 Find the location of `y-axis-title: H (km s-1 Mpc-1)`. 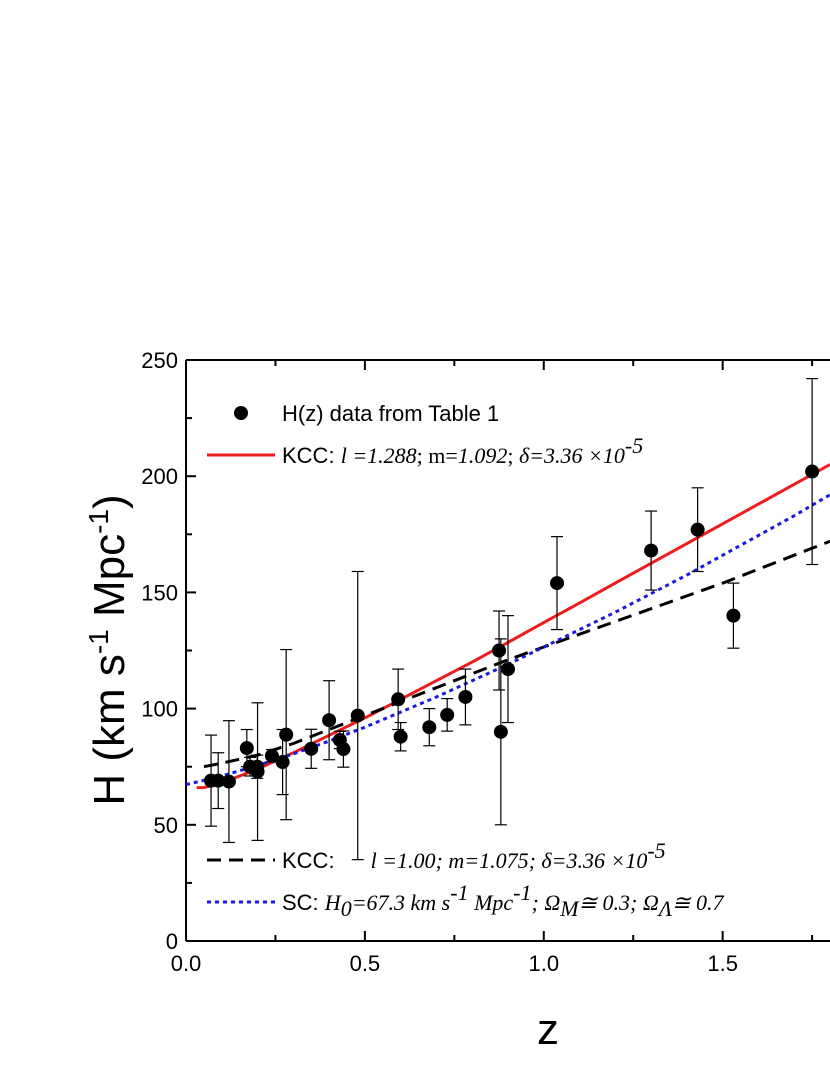

y-axis-title: H (km s-1 Mpc-1) is located at coordinates (108, 649).